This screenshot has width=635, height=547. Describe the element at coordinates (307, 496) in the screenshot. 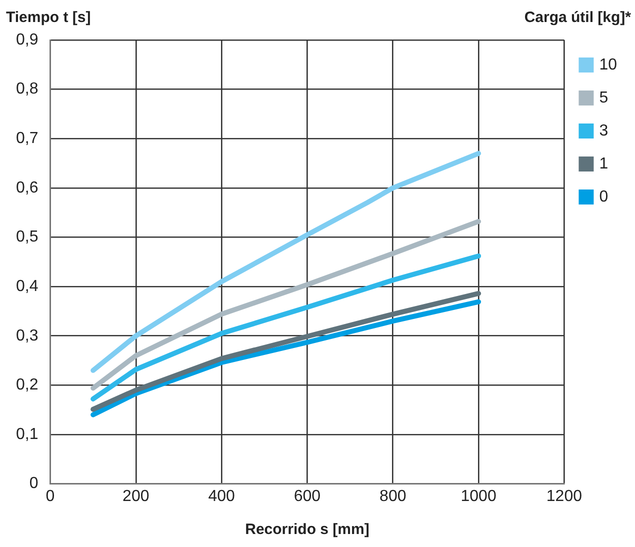

I see `x-tick-label: 600` at that location.